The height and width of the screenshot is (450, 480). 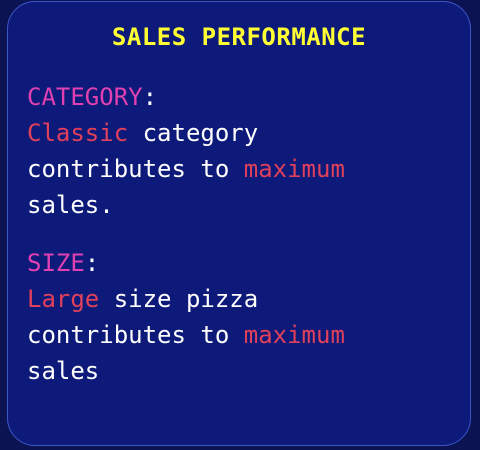 What do you see at coordinates (78, 133) in the screenshot?
I see `category-line-1-highlight: Classic` at bounding box center [78, 133].